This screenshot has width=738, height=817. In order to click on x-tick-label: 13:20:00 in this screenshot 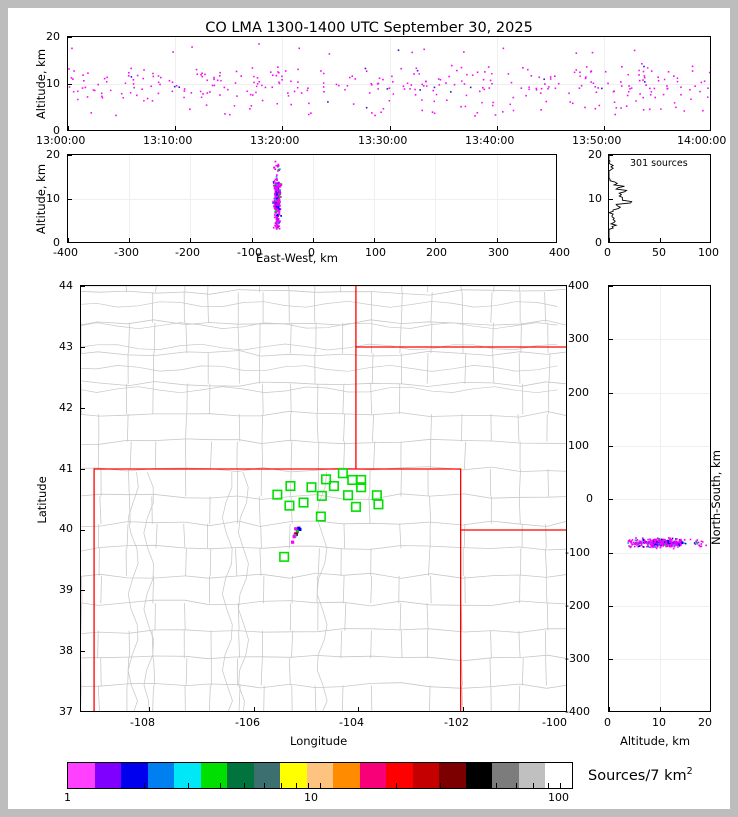, I will do `click(275, 140)`.